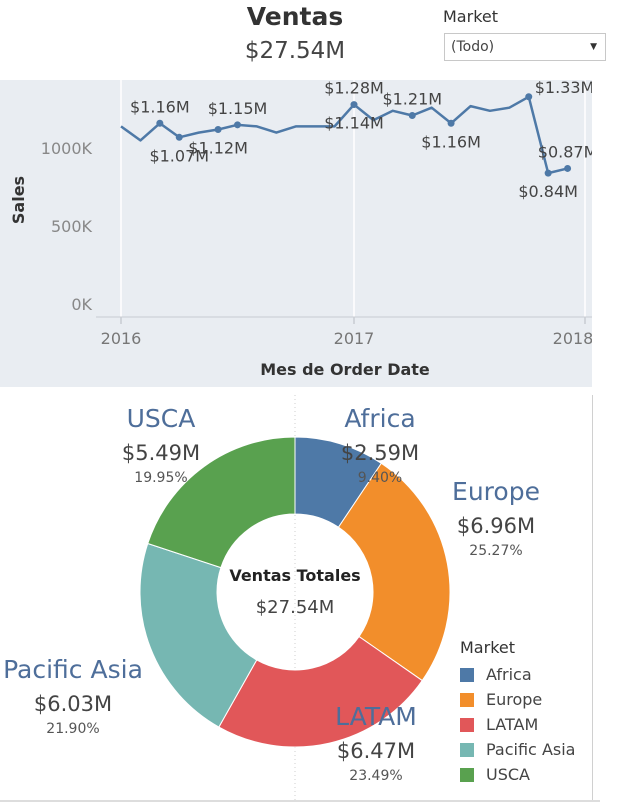  Describe the element at coordinates (218, 148) in the screenshot. I see `data-label: $1.12M` at that location.